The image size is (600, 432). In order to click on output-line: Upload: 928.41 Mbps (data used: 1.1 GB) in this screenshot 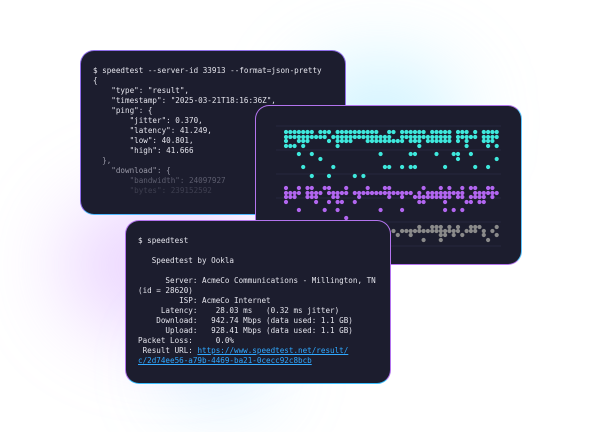, I will do `click(245, 330)`.